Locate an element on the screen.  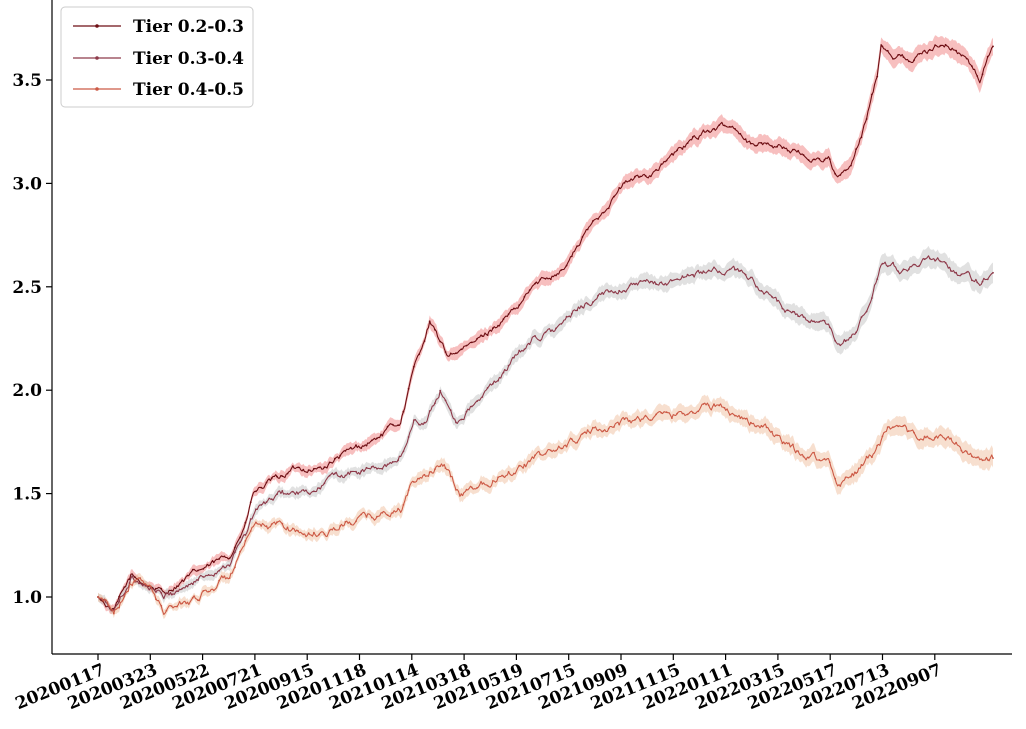
y-tick-label: 3.5 is located at coordinates (27, 81).